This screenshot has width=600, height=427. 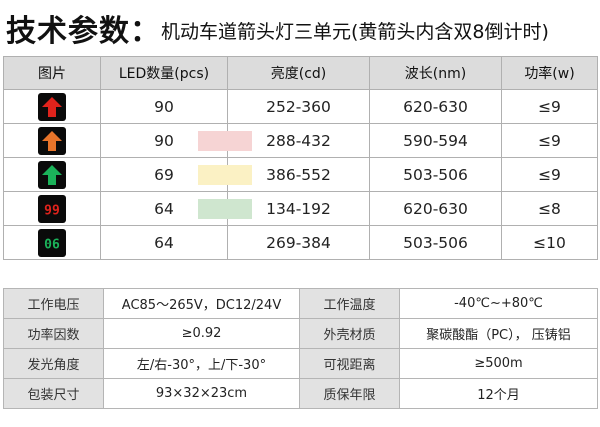 I want to click on power: ≤10, so click(x=549, y=242).